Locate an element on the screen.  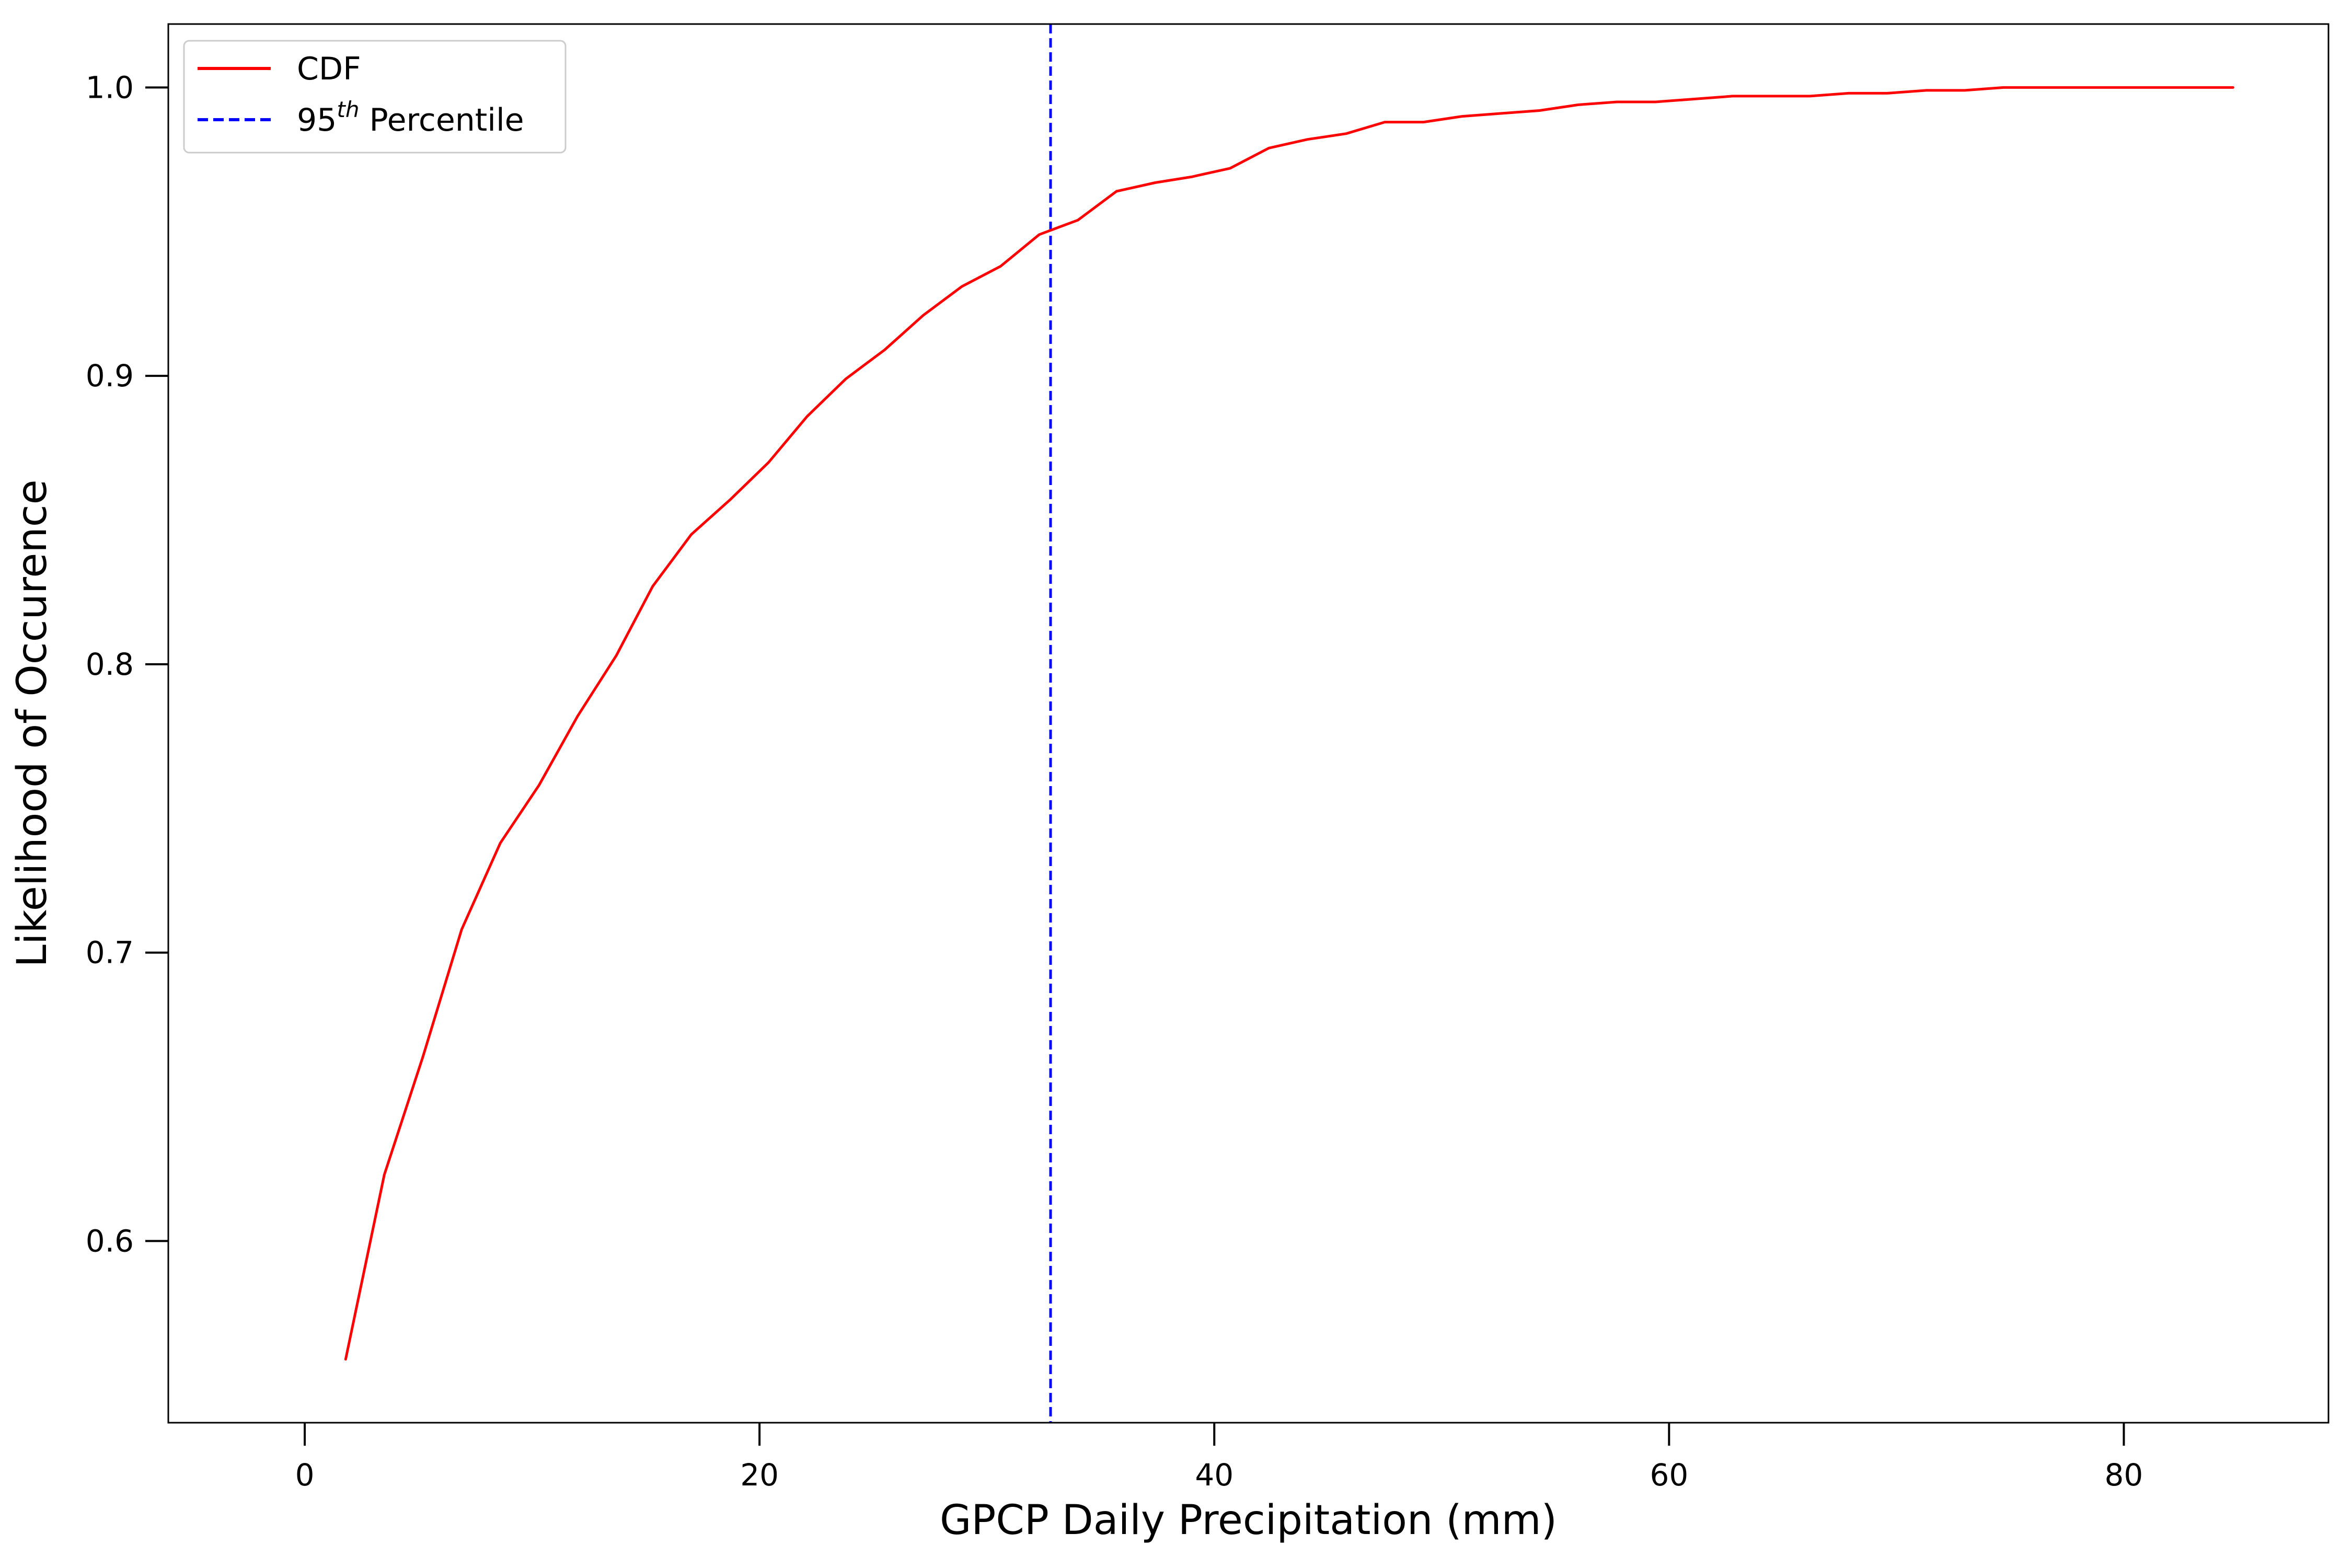
y-tick-label: 0.9 is located at coordinates (110, 376).